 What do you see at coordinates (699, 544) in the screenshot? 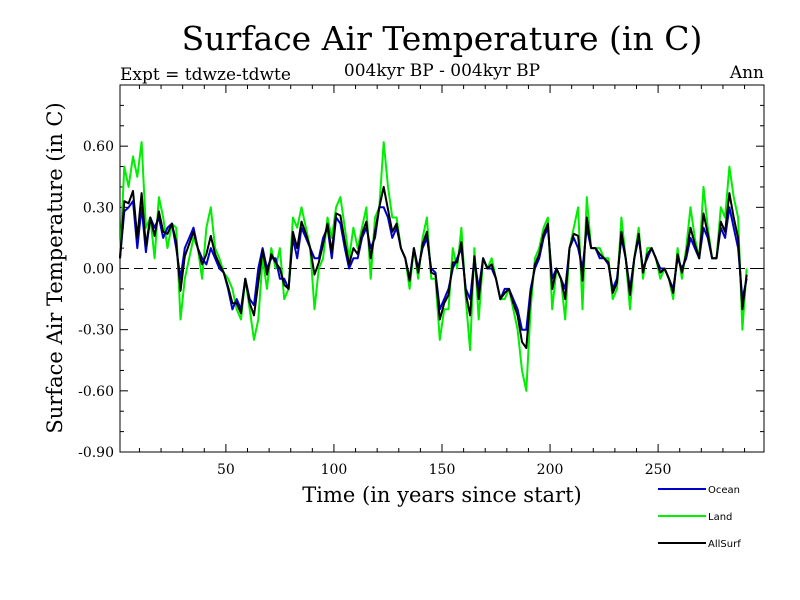
I see `legend-item-allsurf: AllSurf` at bounding box center [699, 544].